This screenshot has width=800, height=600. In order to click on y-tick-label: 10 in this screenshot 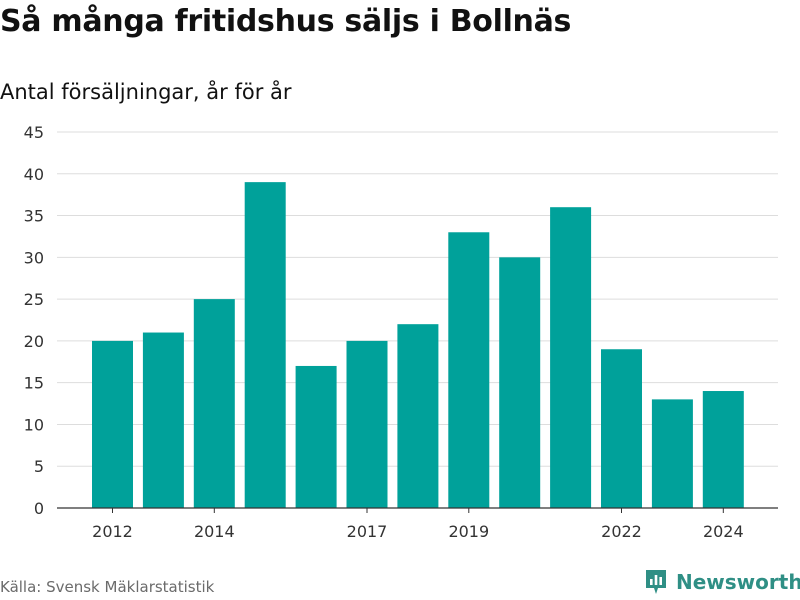, I will do `click(34, 424)`.